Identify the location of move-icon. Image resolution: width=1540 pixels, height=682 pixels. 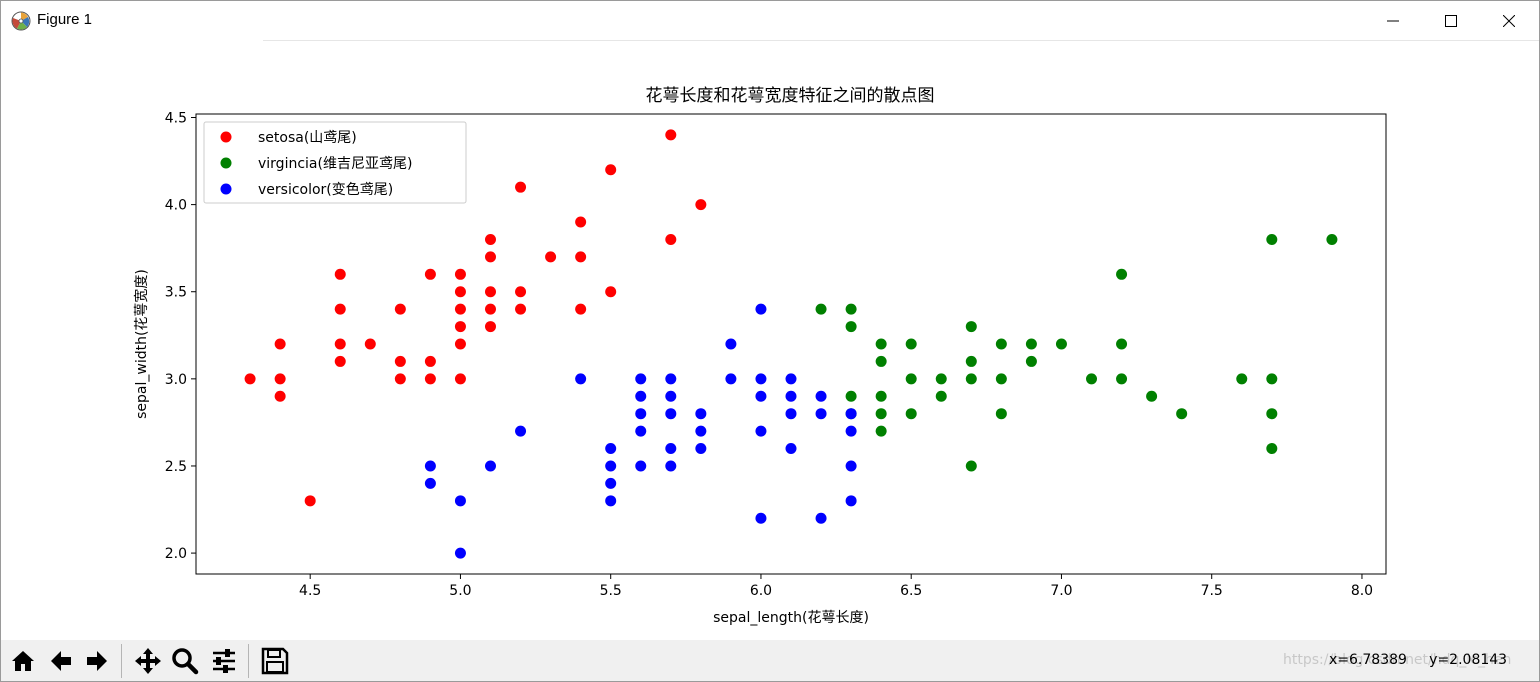
(148, 661).